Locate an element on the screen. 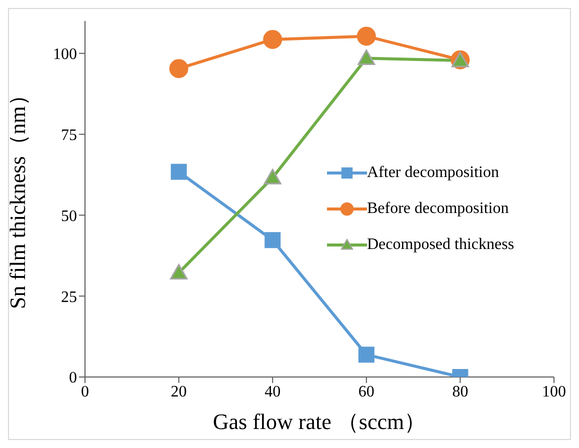 The width and height of the screenshot is (579, 448). legend-label: Before decomposition is located at coordinates (438, 209).